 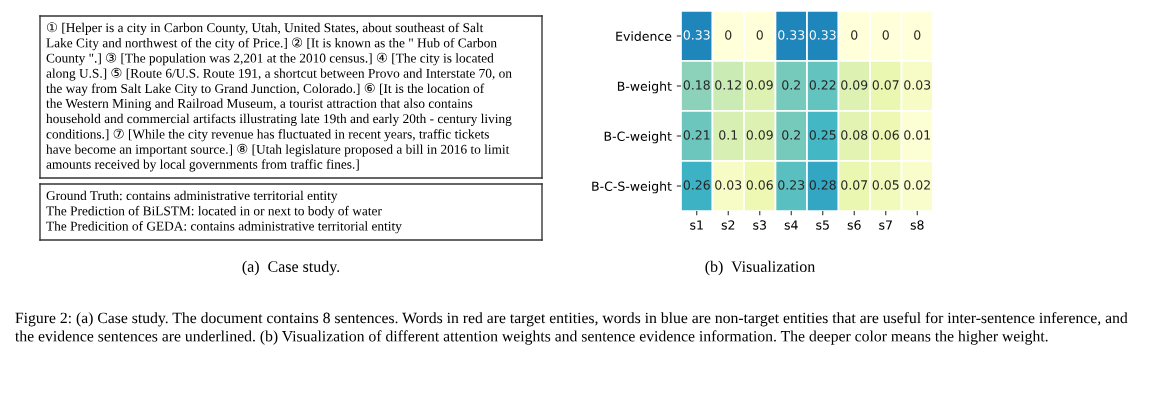 What do you see at coordinates (822, 135) in the screenshot?
I see `data-label: 0.25` at bounding box center [822, 135].